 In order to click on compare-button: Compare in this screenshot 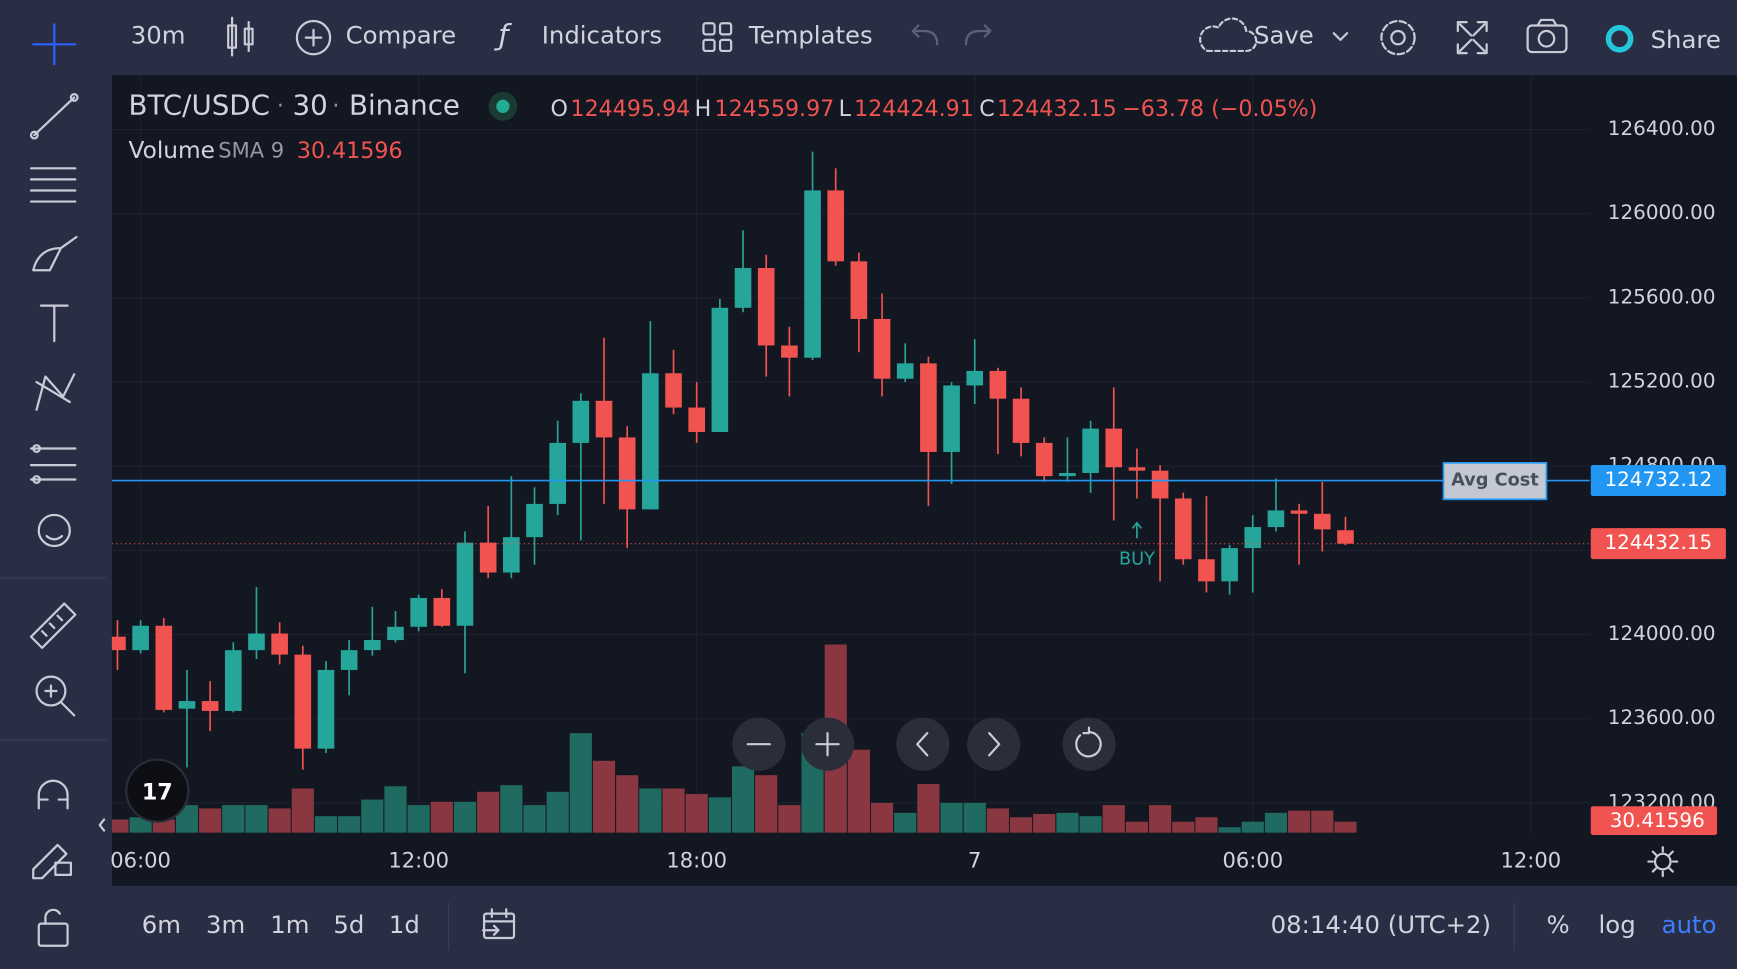, I will do `click(401, 35)`.